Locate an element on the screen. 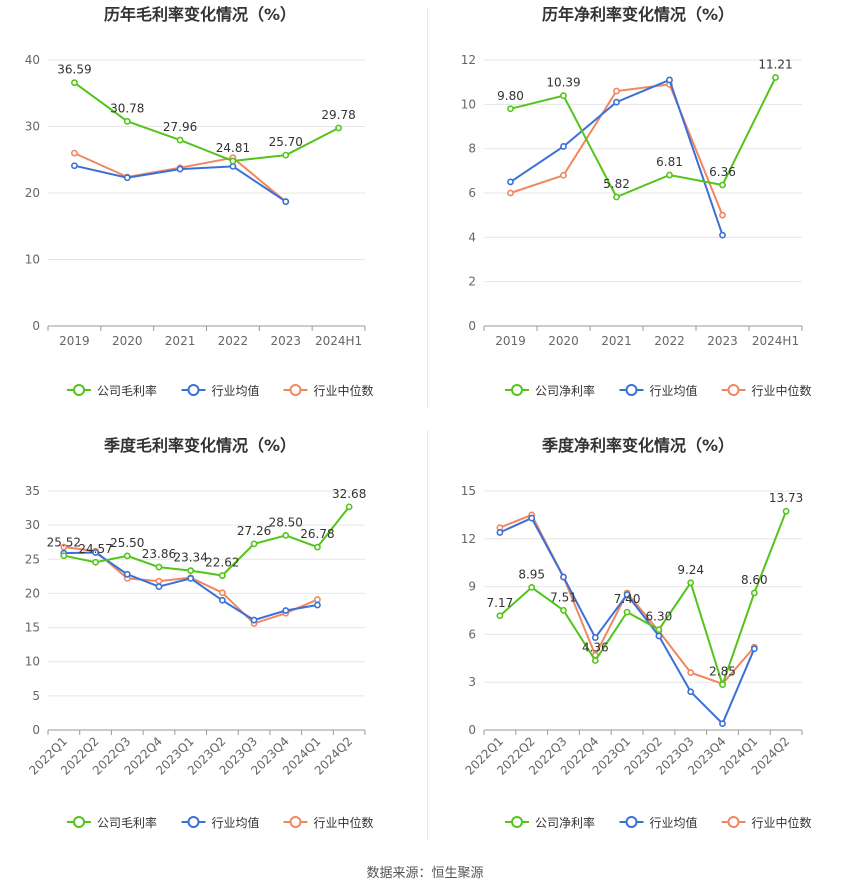 The width and height of the screenshot is (850, 891). data-label: 6.30 is located at coordinates (659, 617).